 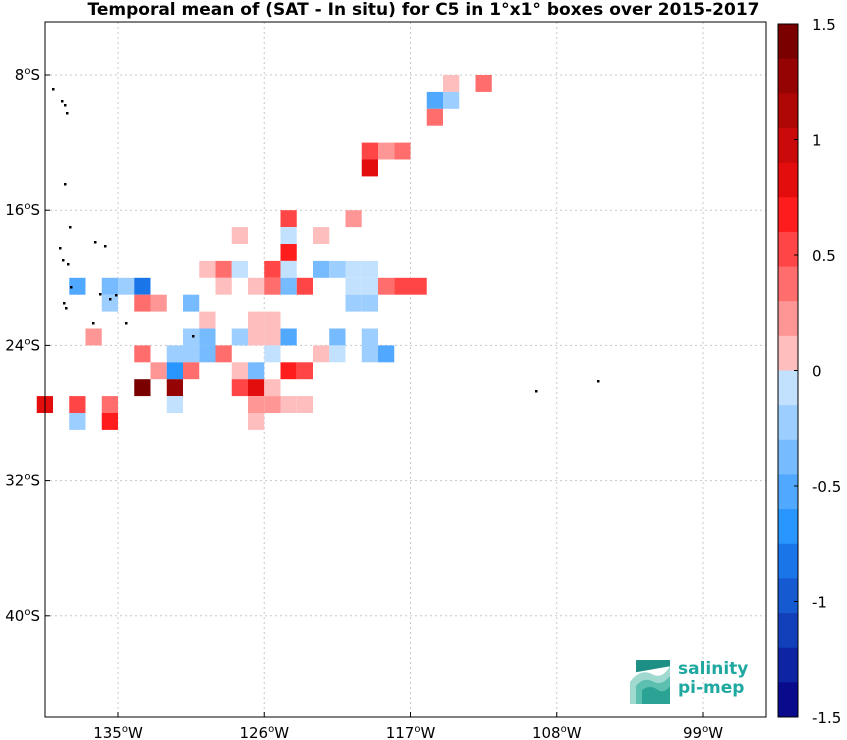 I want to click on lon-tick-label: 135oW, so click(x=118, y=732).